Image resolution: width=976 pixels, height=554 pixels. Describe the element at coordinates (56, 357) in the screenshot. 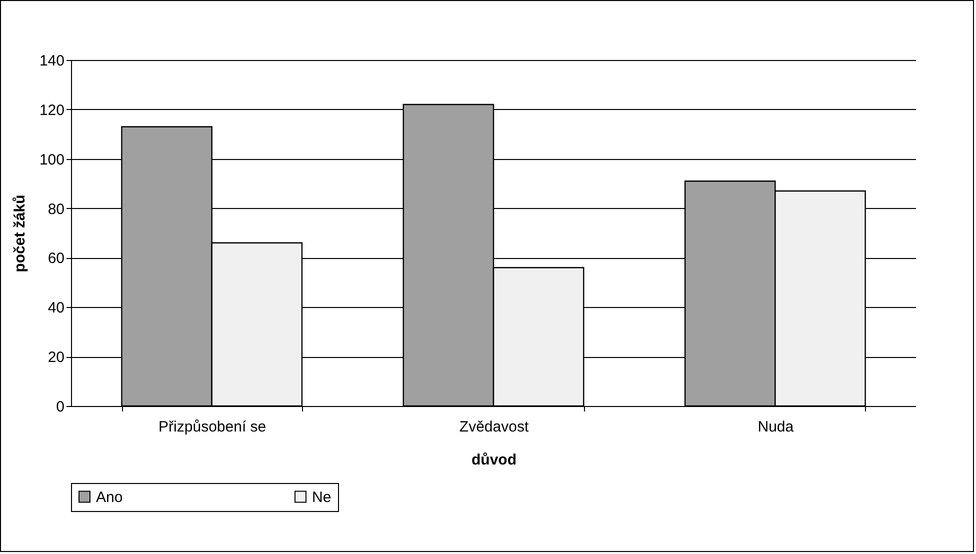

I see `y-tick-label: 20` at that location.